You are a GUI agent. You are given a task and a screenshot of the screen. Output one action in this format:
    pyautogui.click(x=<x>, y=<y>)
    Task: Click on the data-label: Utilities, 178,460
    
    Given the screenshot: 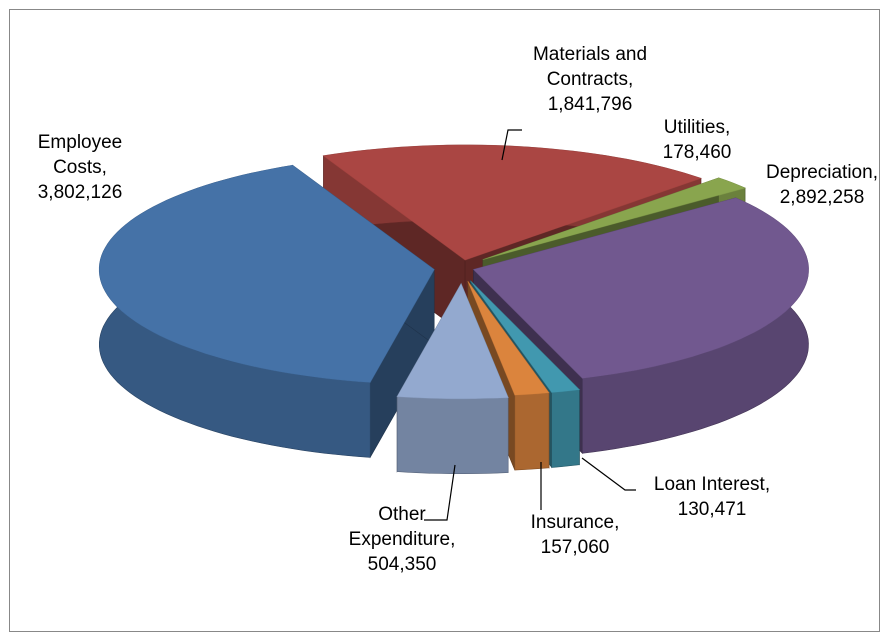 What is the action you would take?
    pyautogui.click(x=697, y=140)
    